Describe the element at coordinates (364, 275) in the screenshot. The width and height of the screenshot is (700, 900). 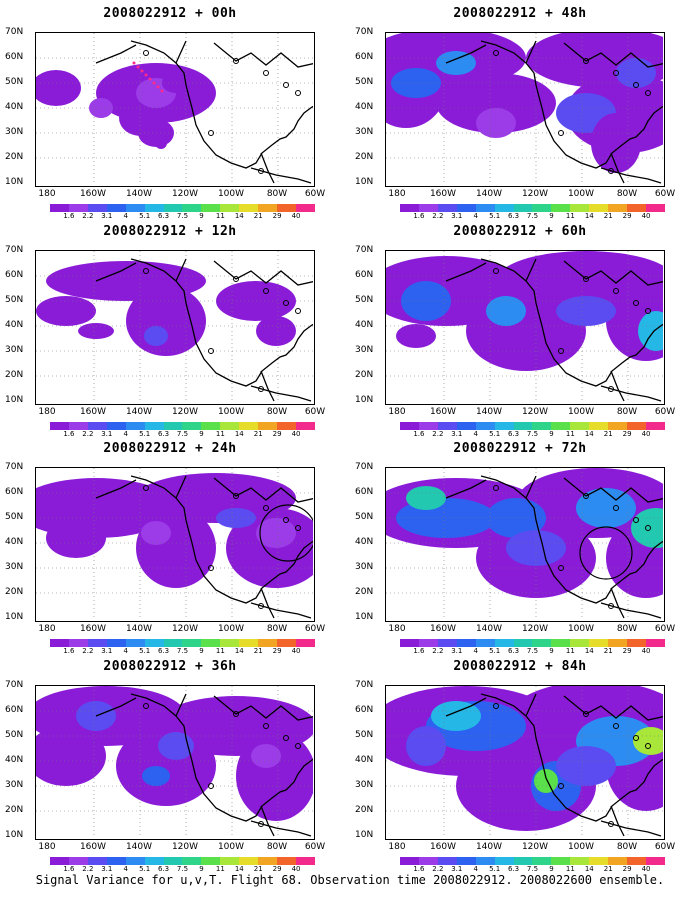
I see `lat-label: 60N` at that location.